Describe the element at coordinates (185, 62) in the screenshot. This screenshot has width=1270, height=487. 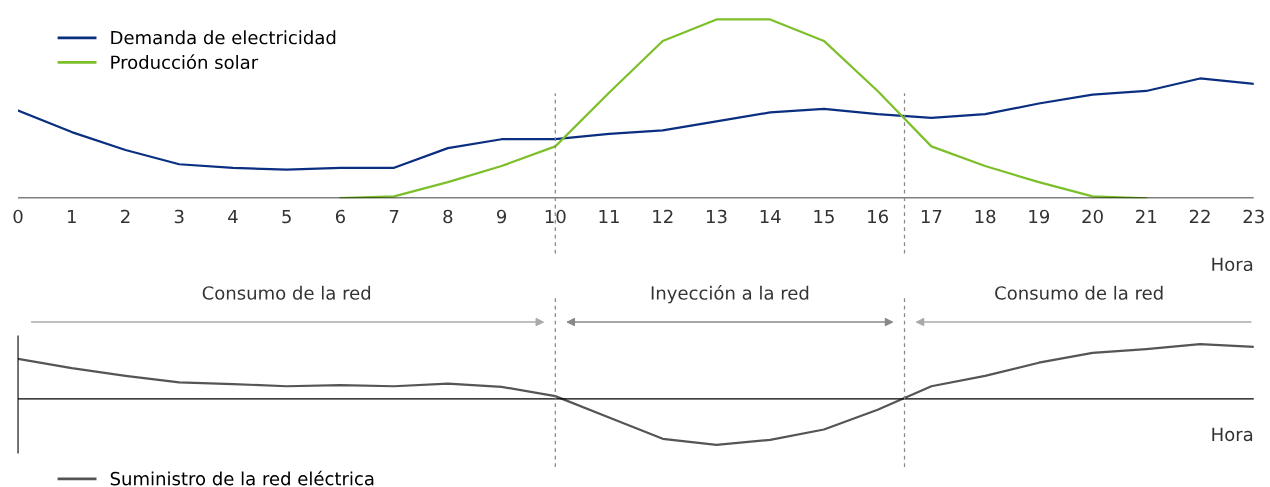
I see `legend-label: Producción solar` at that location.